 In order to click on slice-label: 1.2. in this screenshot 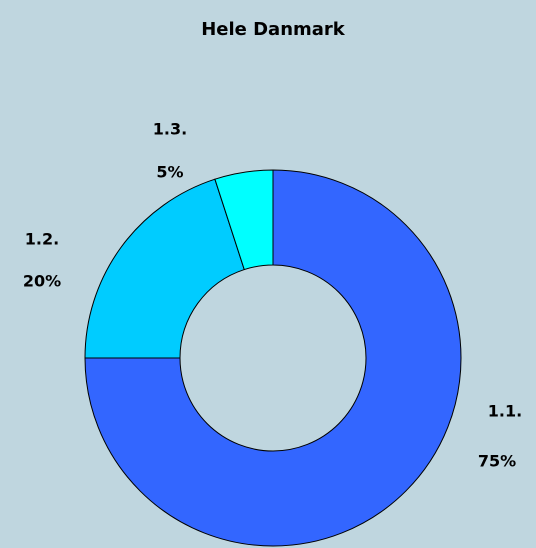, I will do `click(42, 239)`.